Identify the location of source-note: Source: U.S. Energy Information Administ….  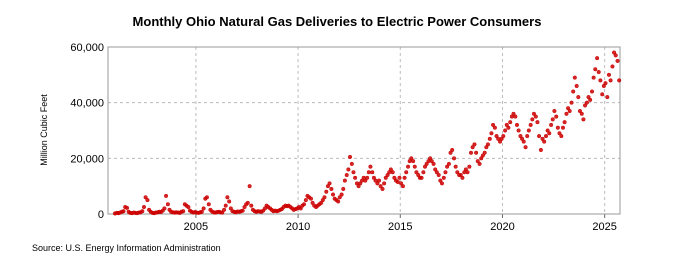
(126, 248).